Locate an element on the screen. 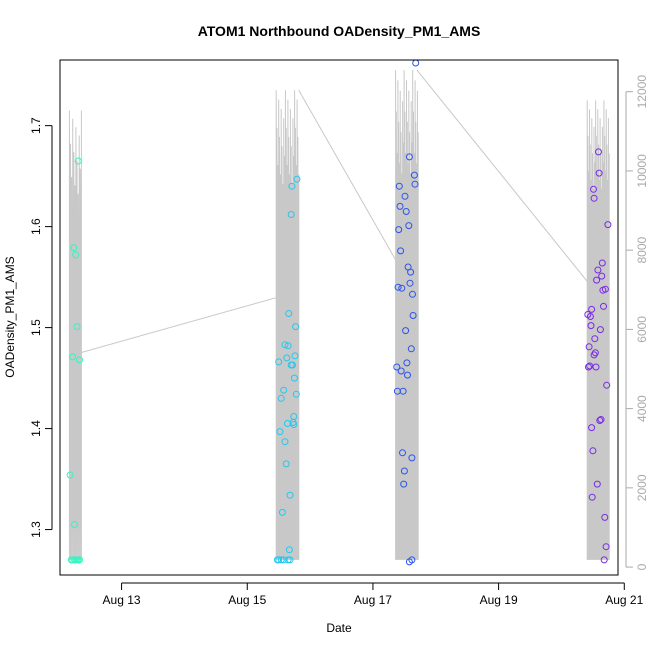 Image resolution: width=650 pixels, height=650 pixels. y2-tick-label: 10000 is located at coordinates (642, 171).